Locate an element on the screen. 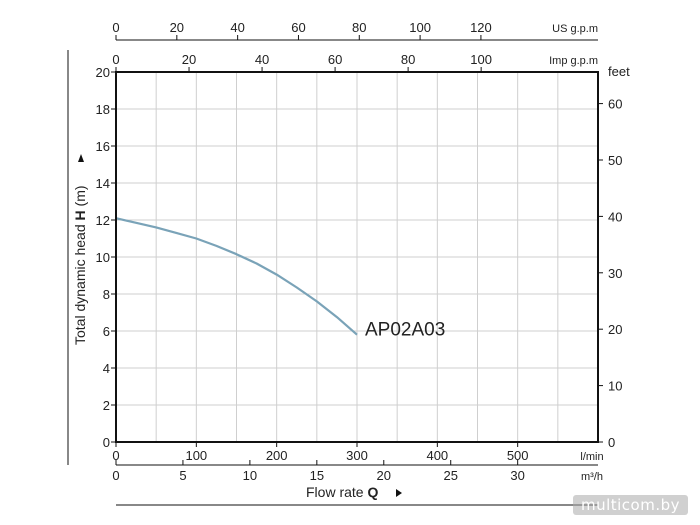  x-imp-gpm-tick-label: 60 is located at coordinates (335, 59).